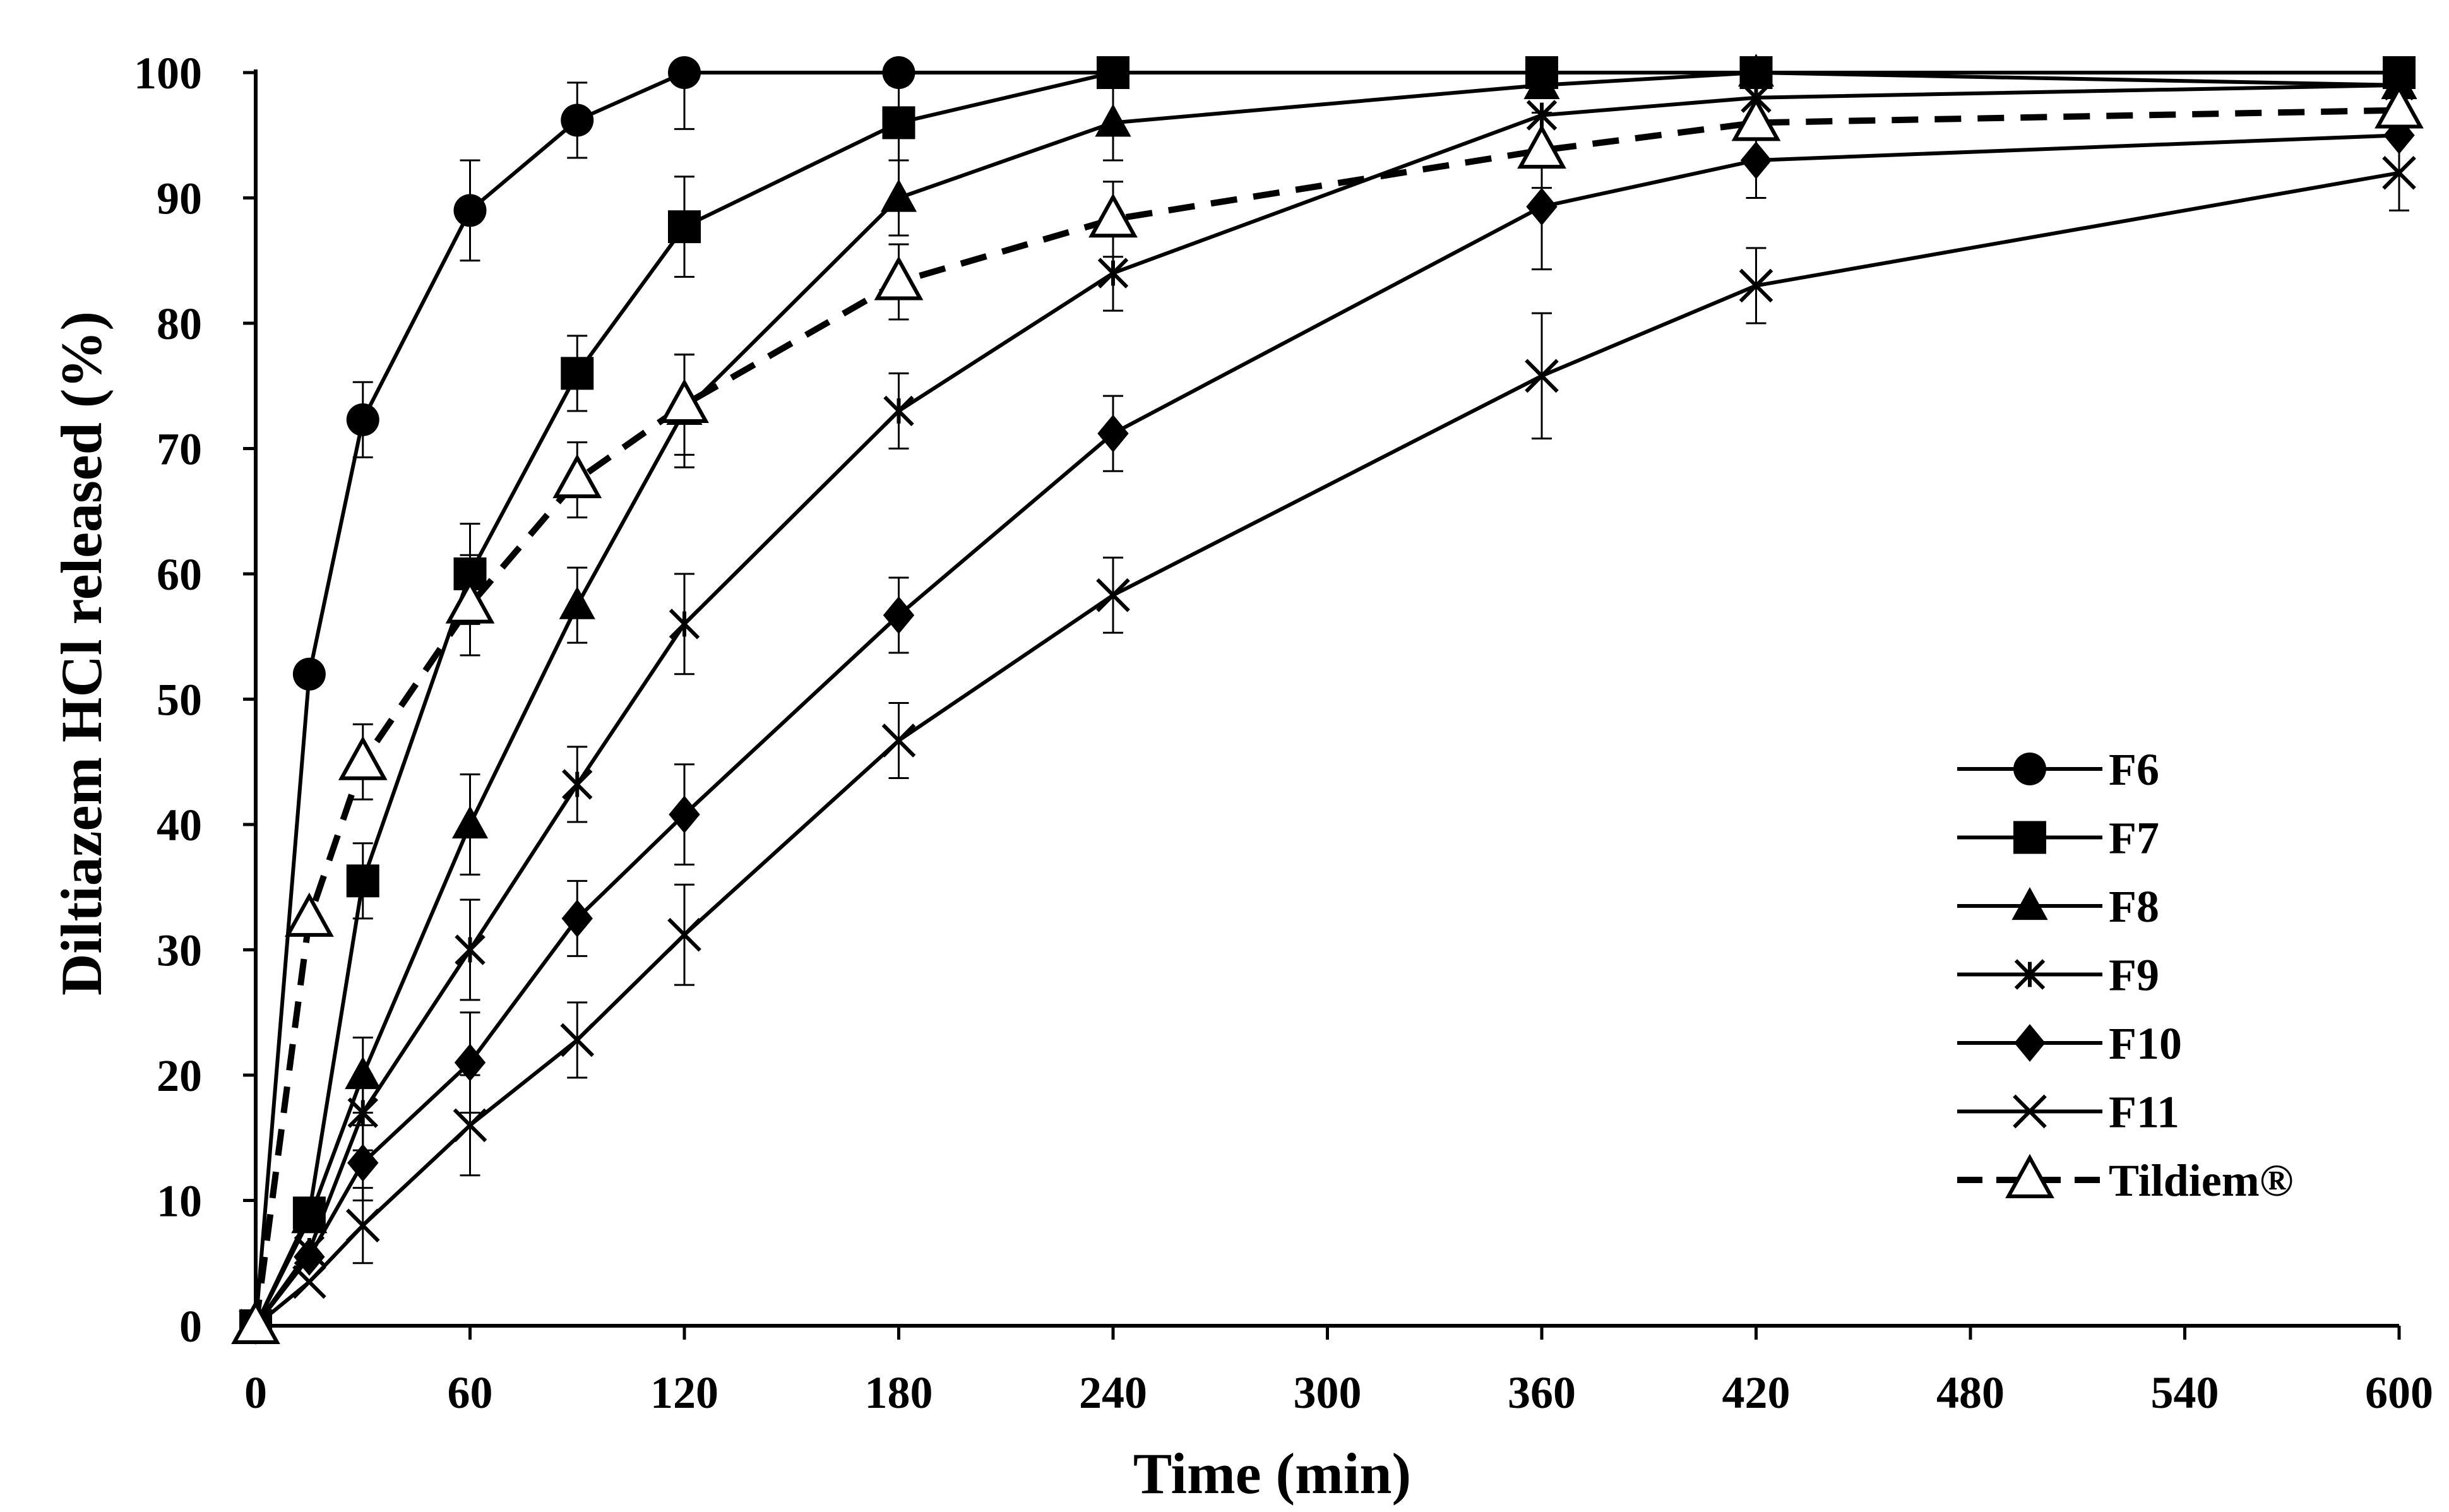  I want to click on y-tick-label: 30, so click(180, 951).